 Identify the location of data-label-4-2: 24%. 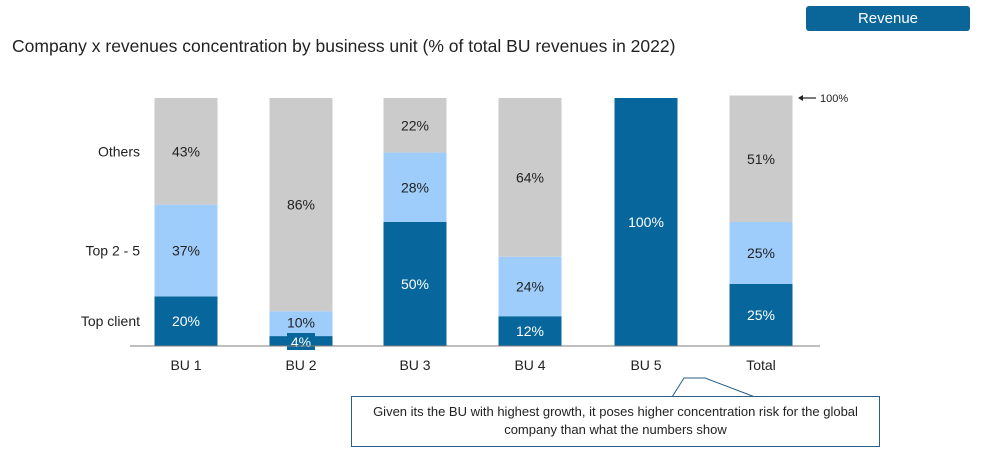
(530, 286).